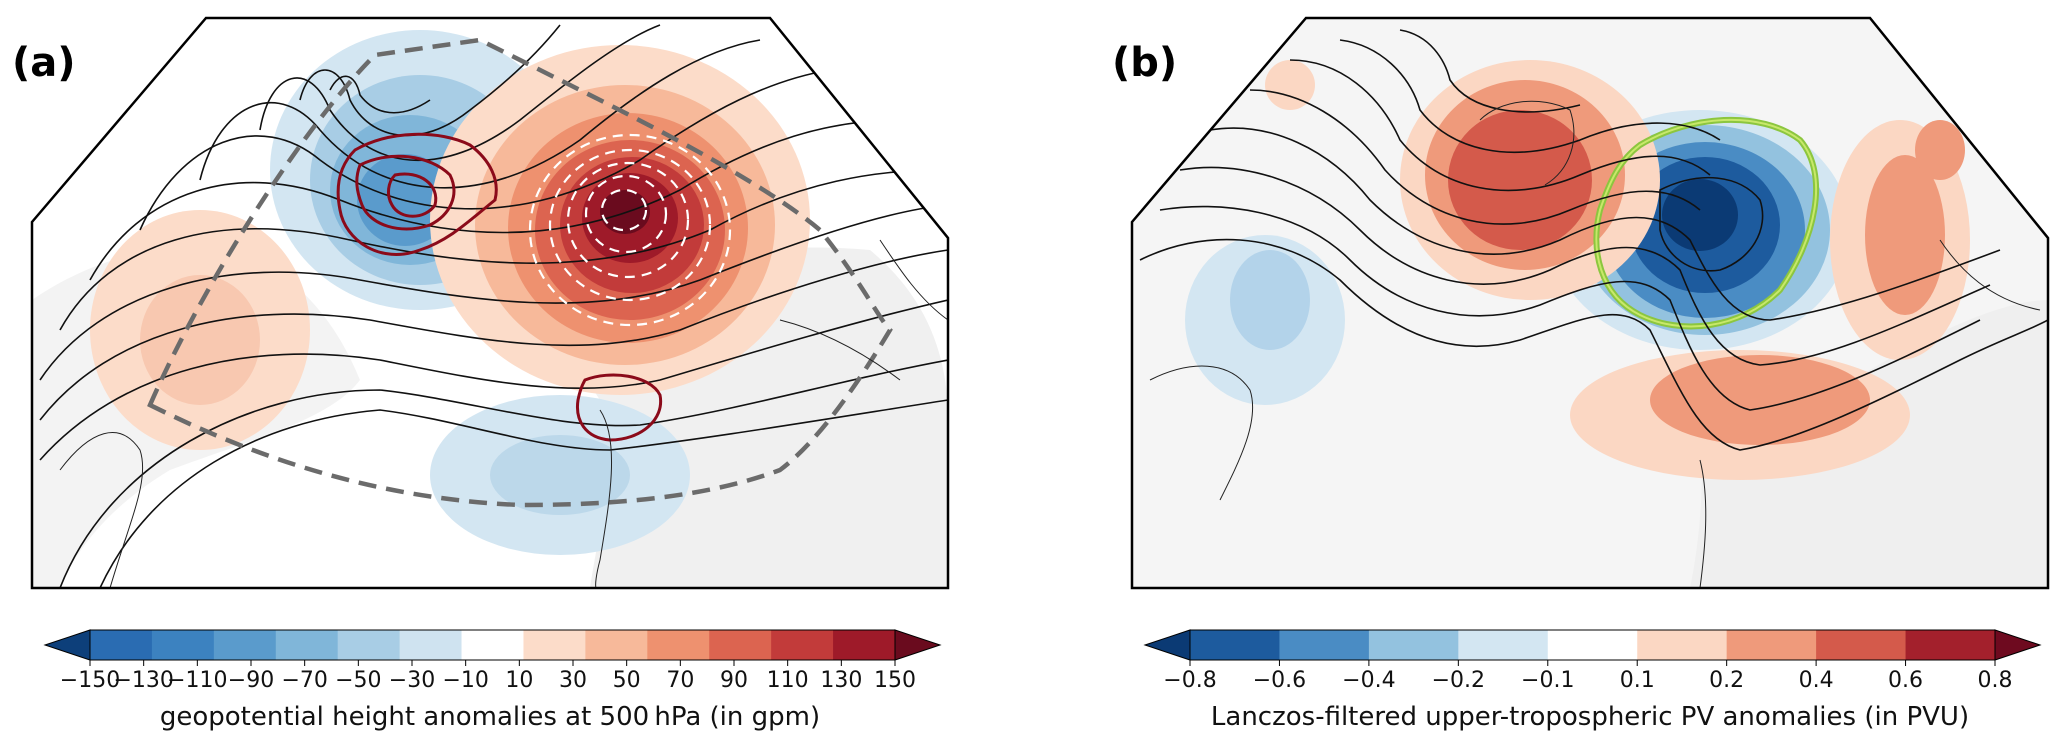 The height and width of the screenshot is (752, 2067). What do you see at coordinates (358, 680) in the screenshot?
I see `colorbar-tick-label: −50` at bounding box center [358, 680].